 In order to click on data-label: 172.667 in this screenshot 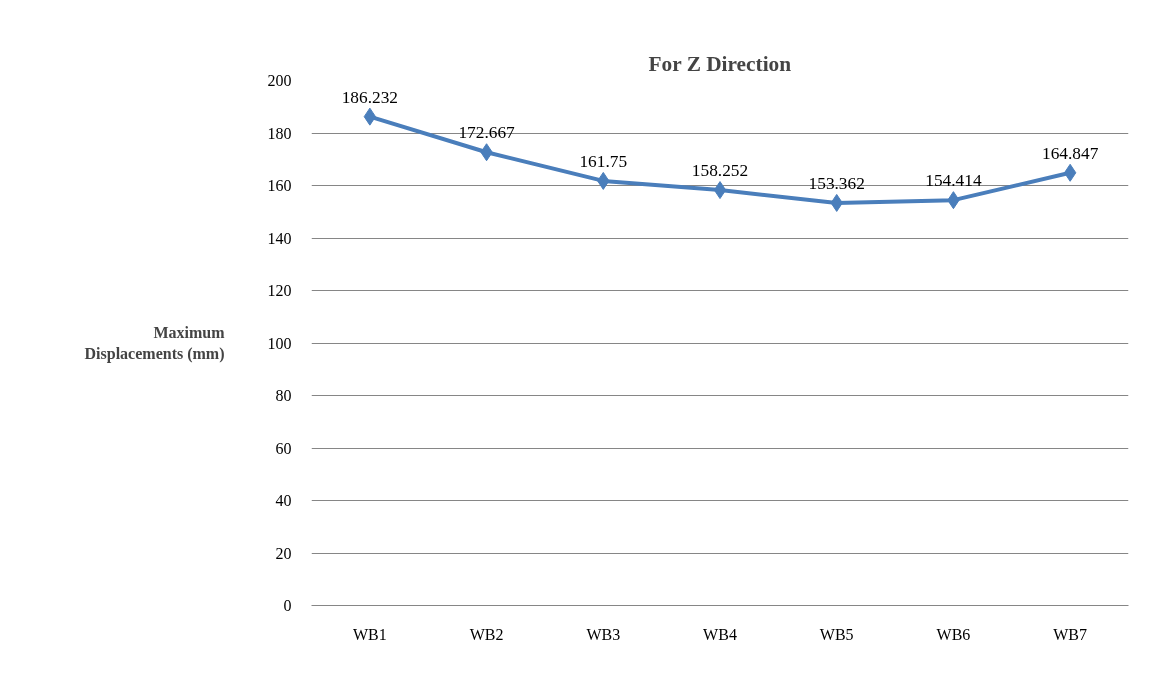, I will do `click(487, 133)`.